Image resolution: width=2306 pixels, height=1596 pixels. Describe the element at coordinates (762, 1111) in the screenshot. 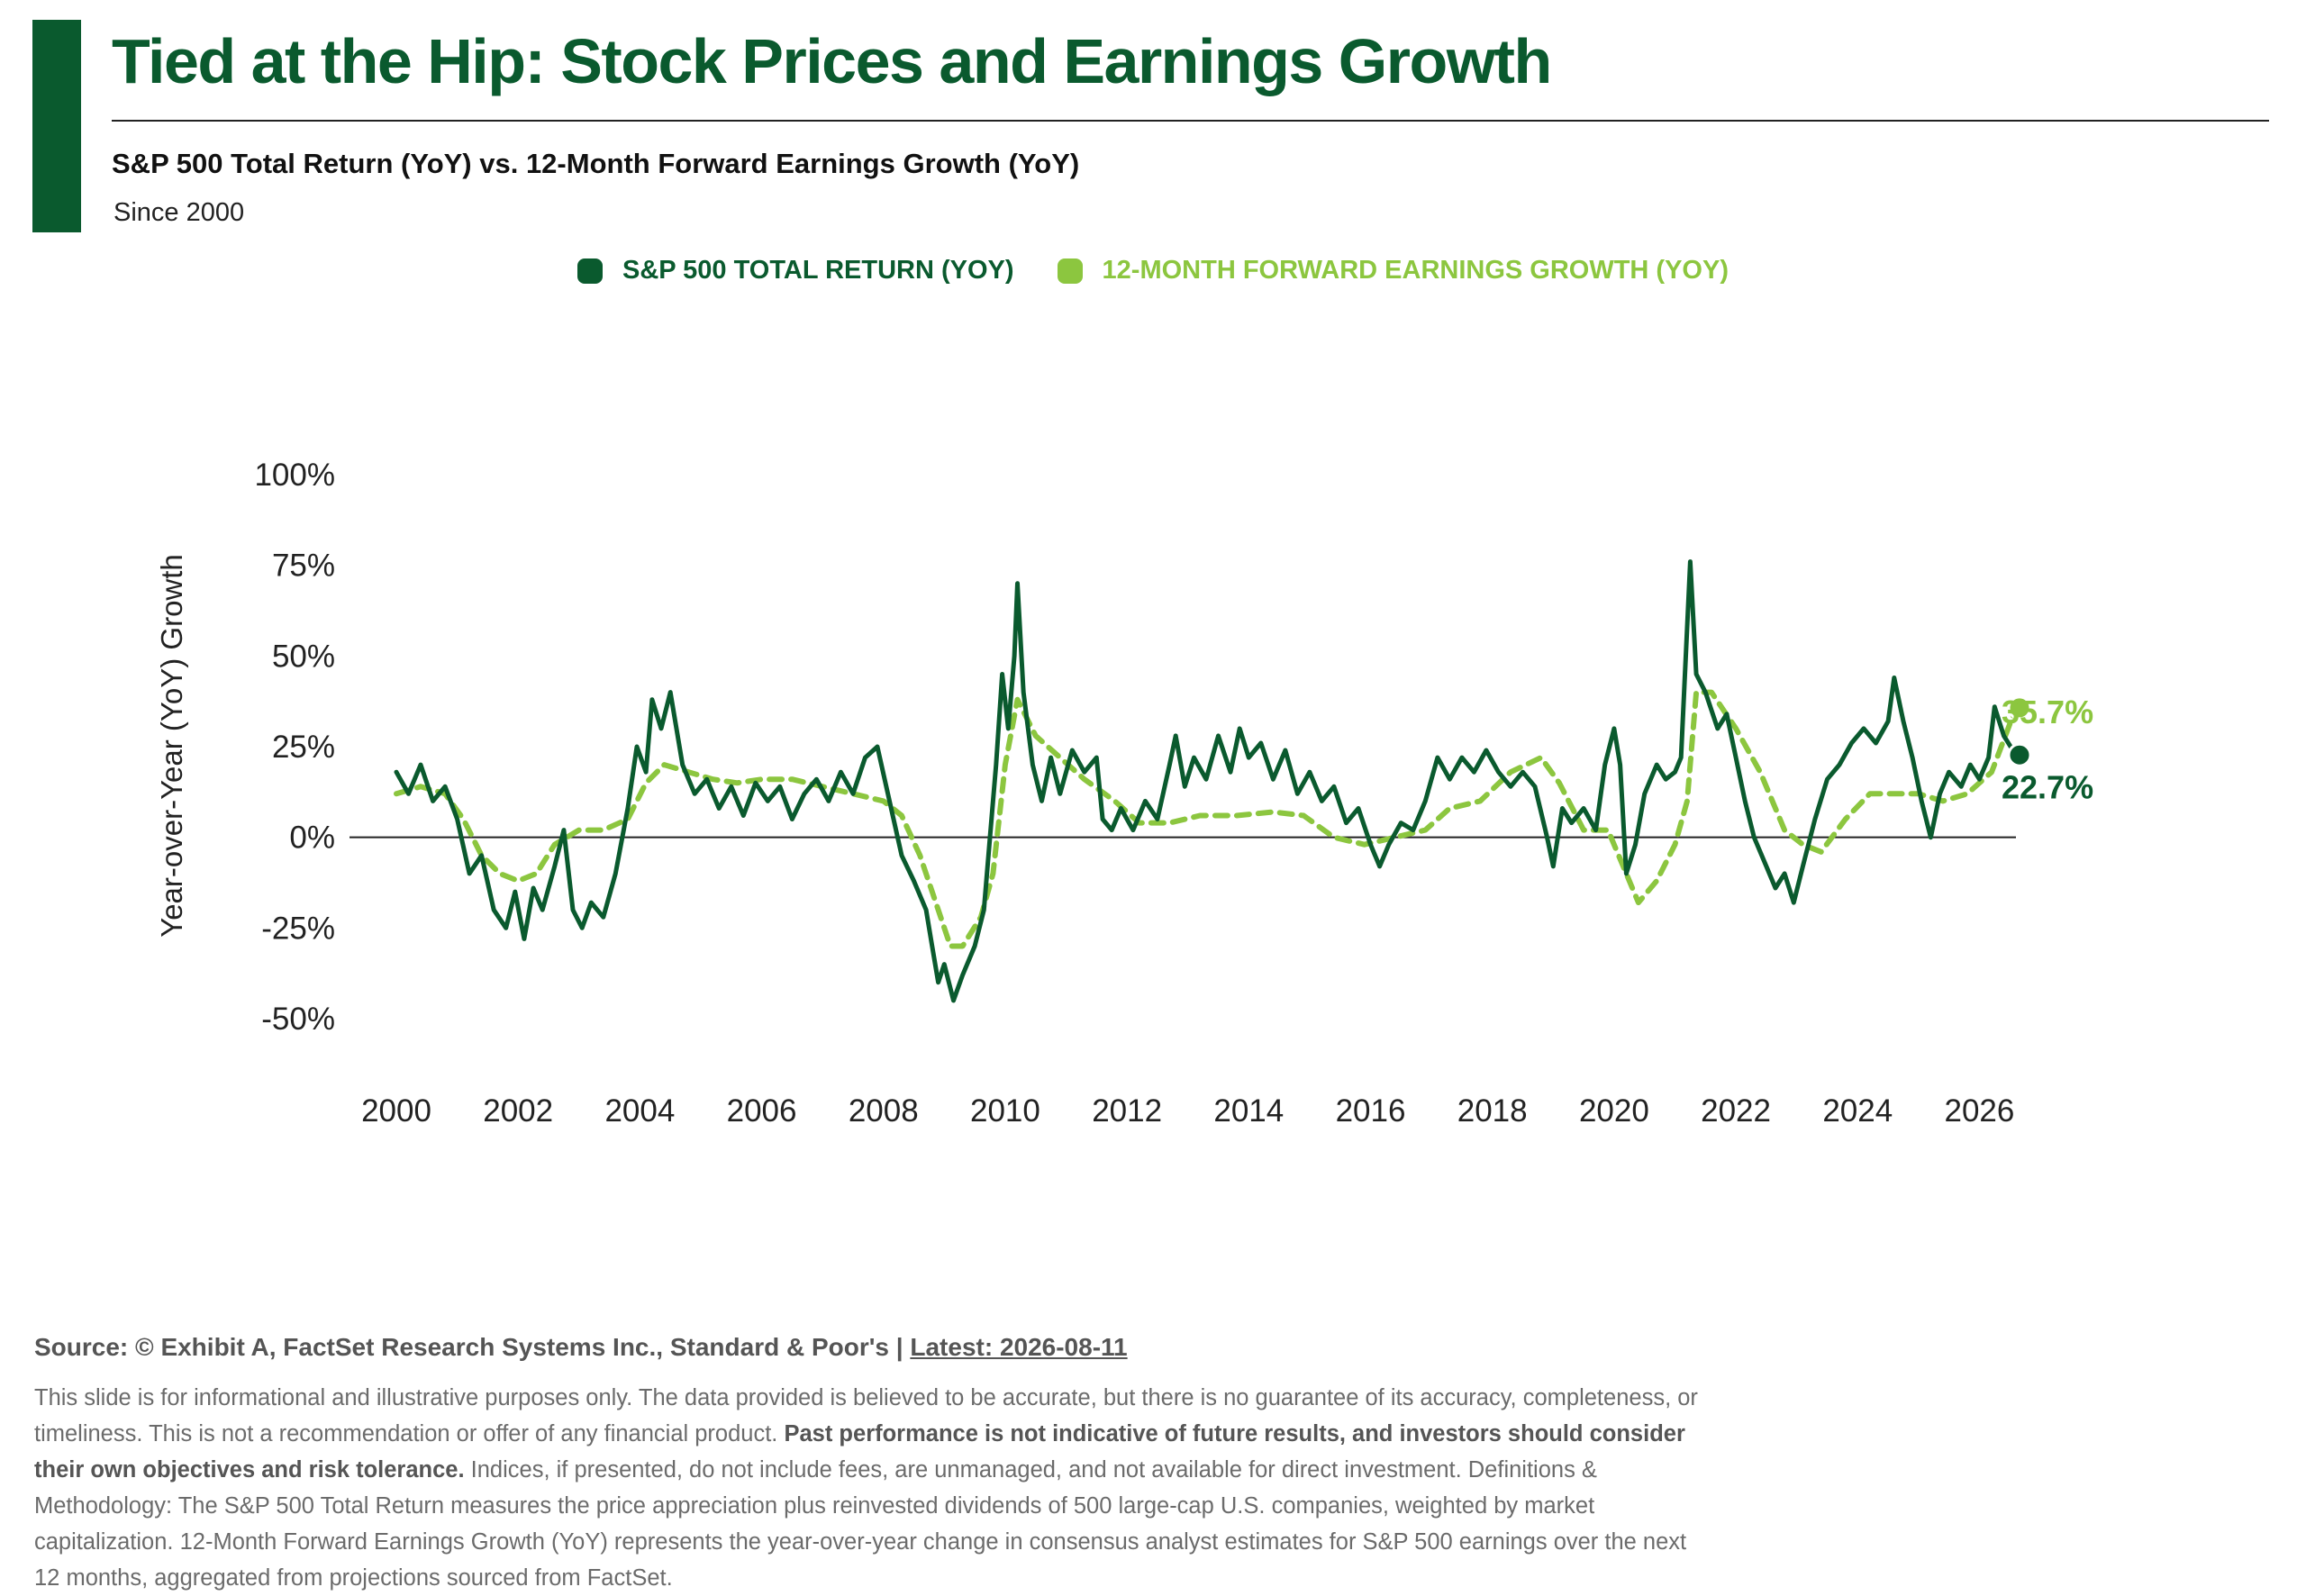

I see `x-tick-label: 2006` at that location.